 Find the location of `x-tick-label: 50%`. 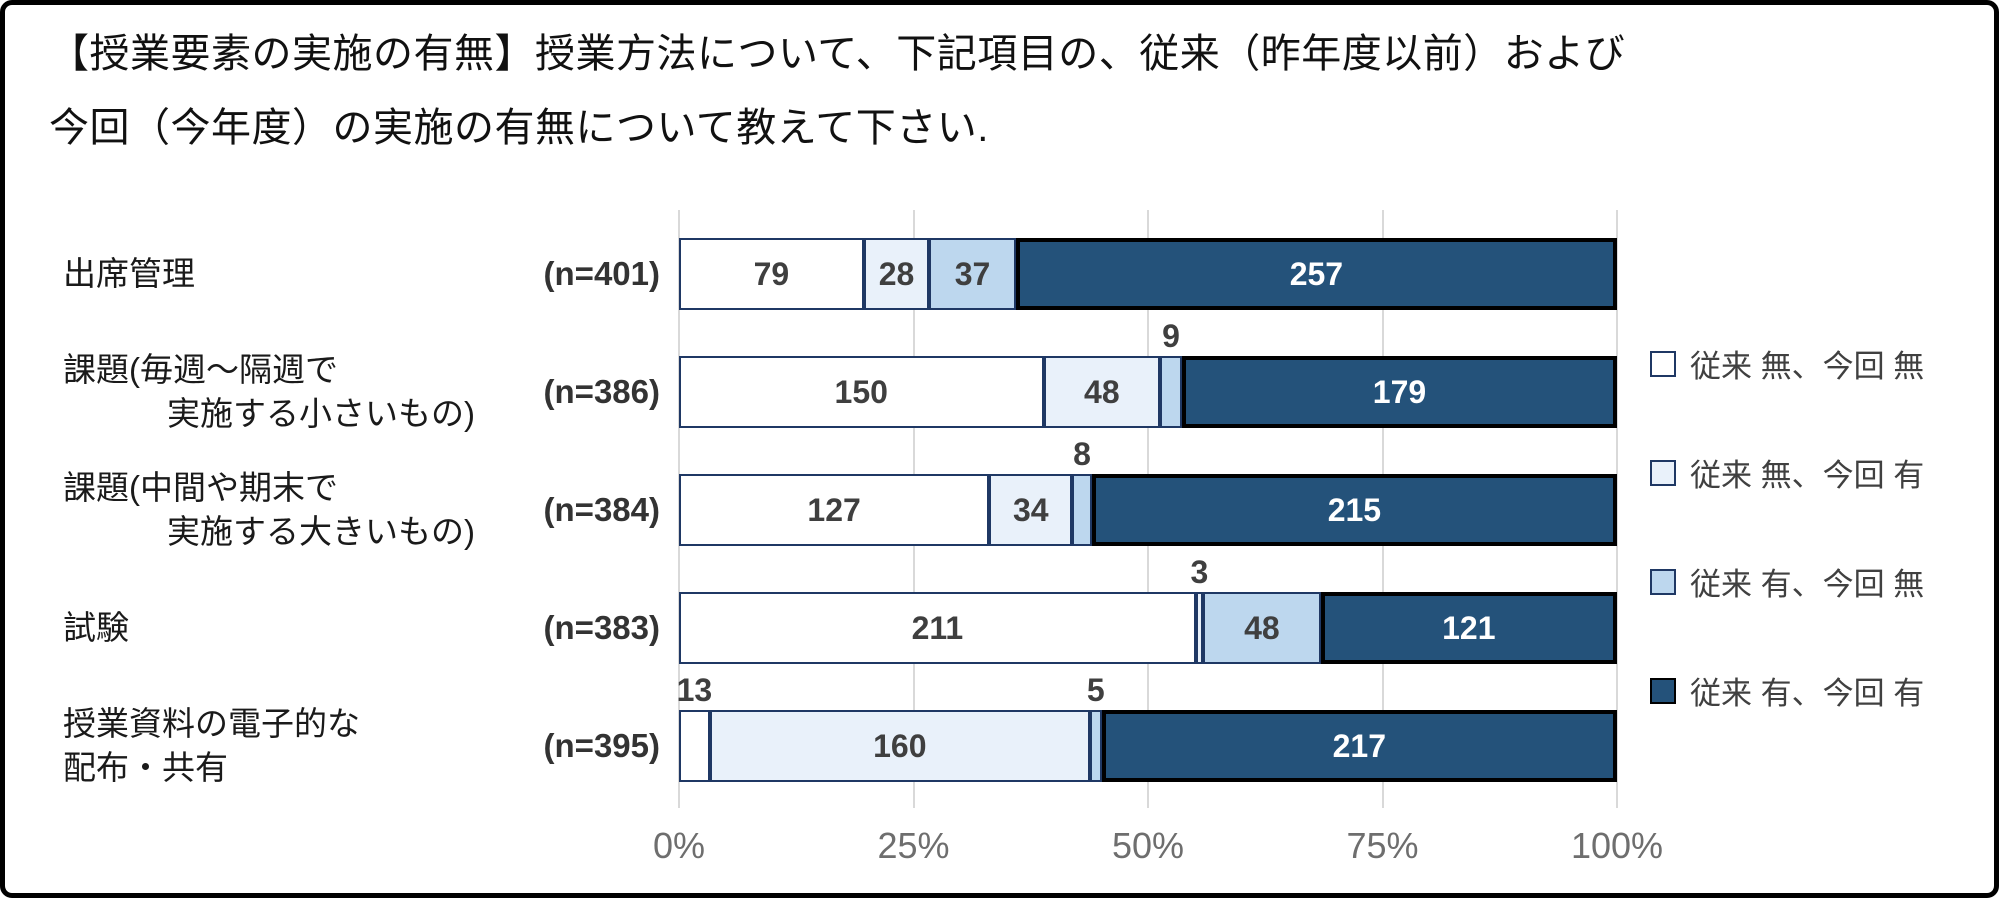

x-tick-label: 50% is located at coordinates (1148, 845).